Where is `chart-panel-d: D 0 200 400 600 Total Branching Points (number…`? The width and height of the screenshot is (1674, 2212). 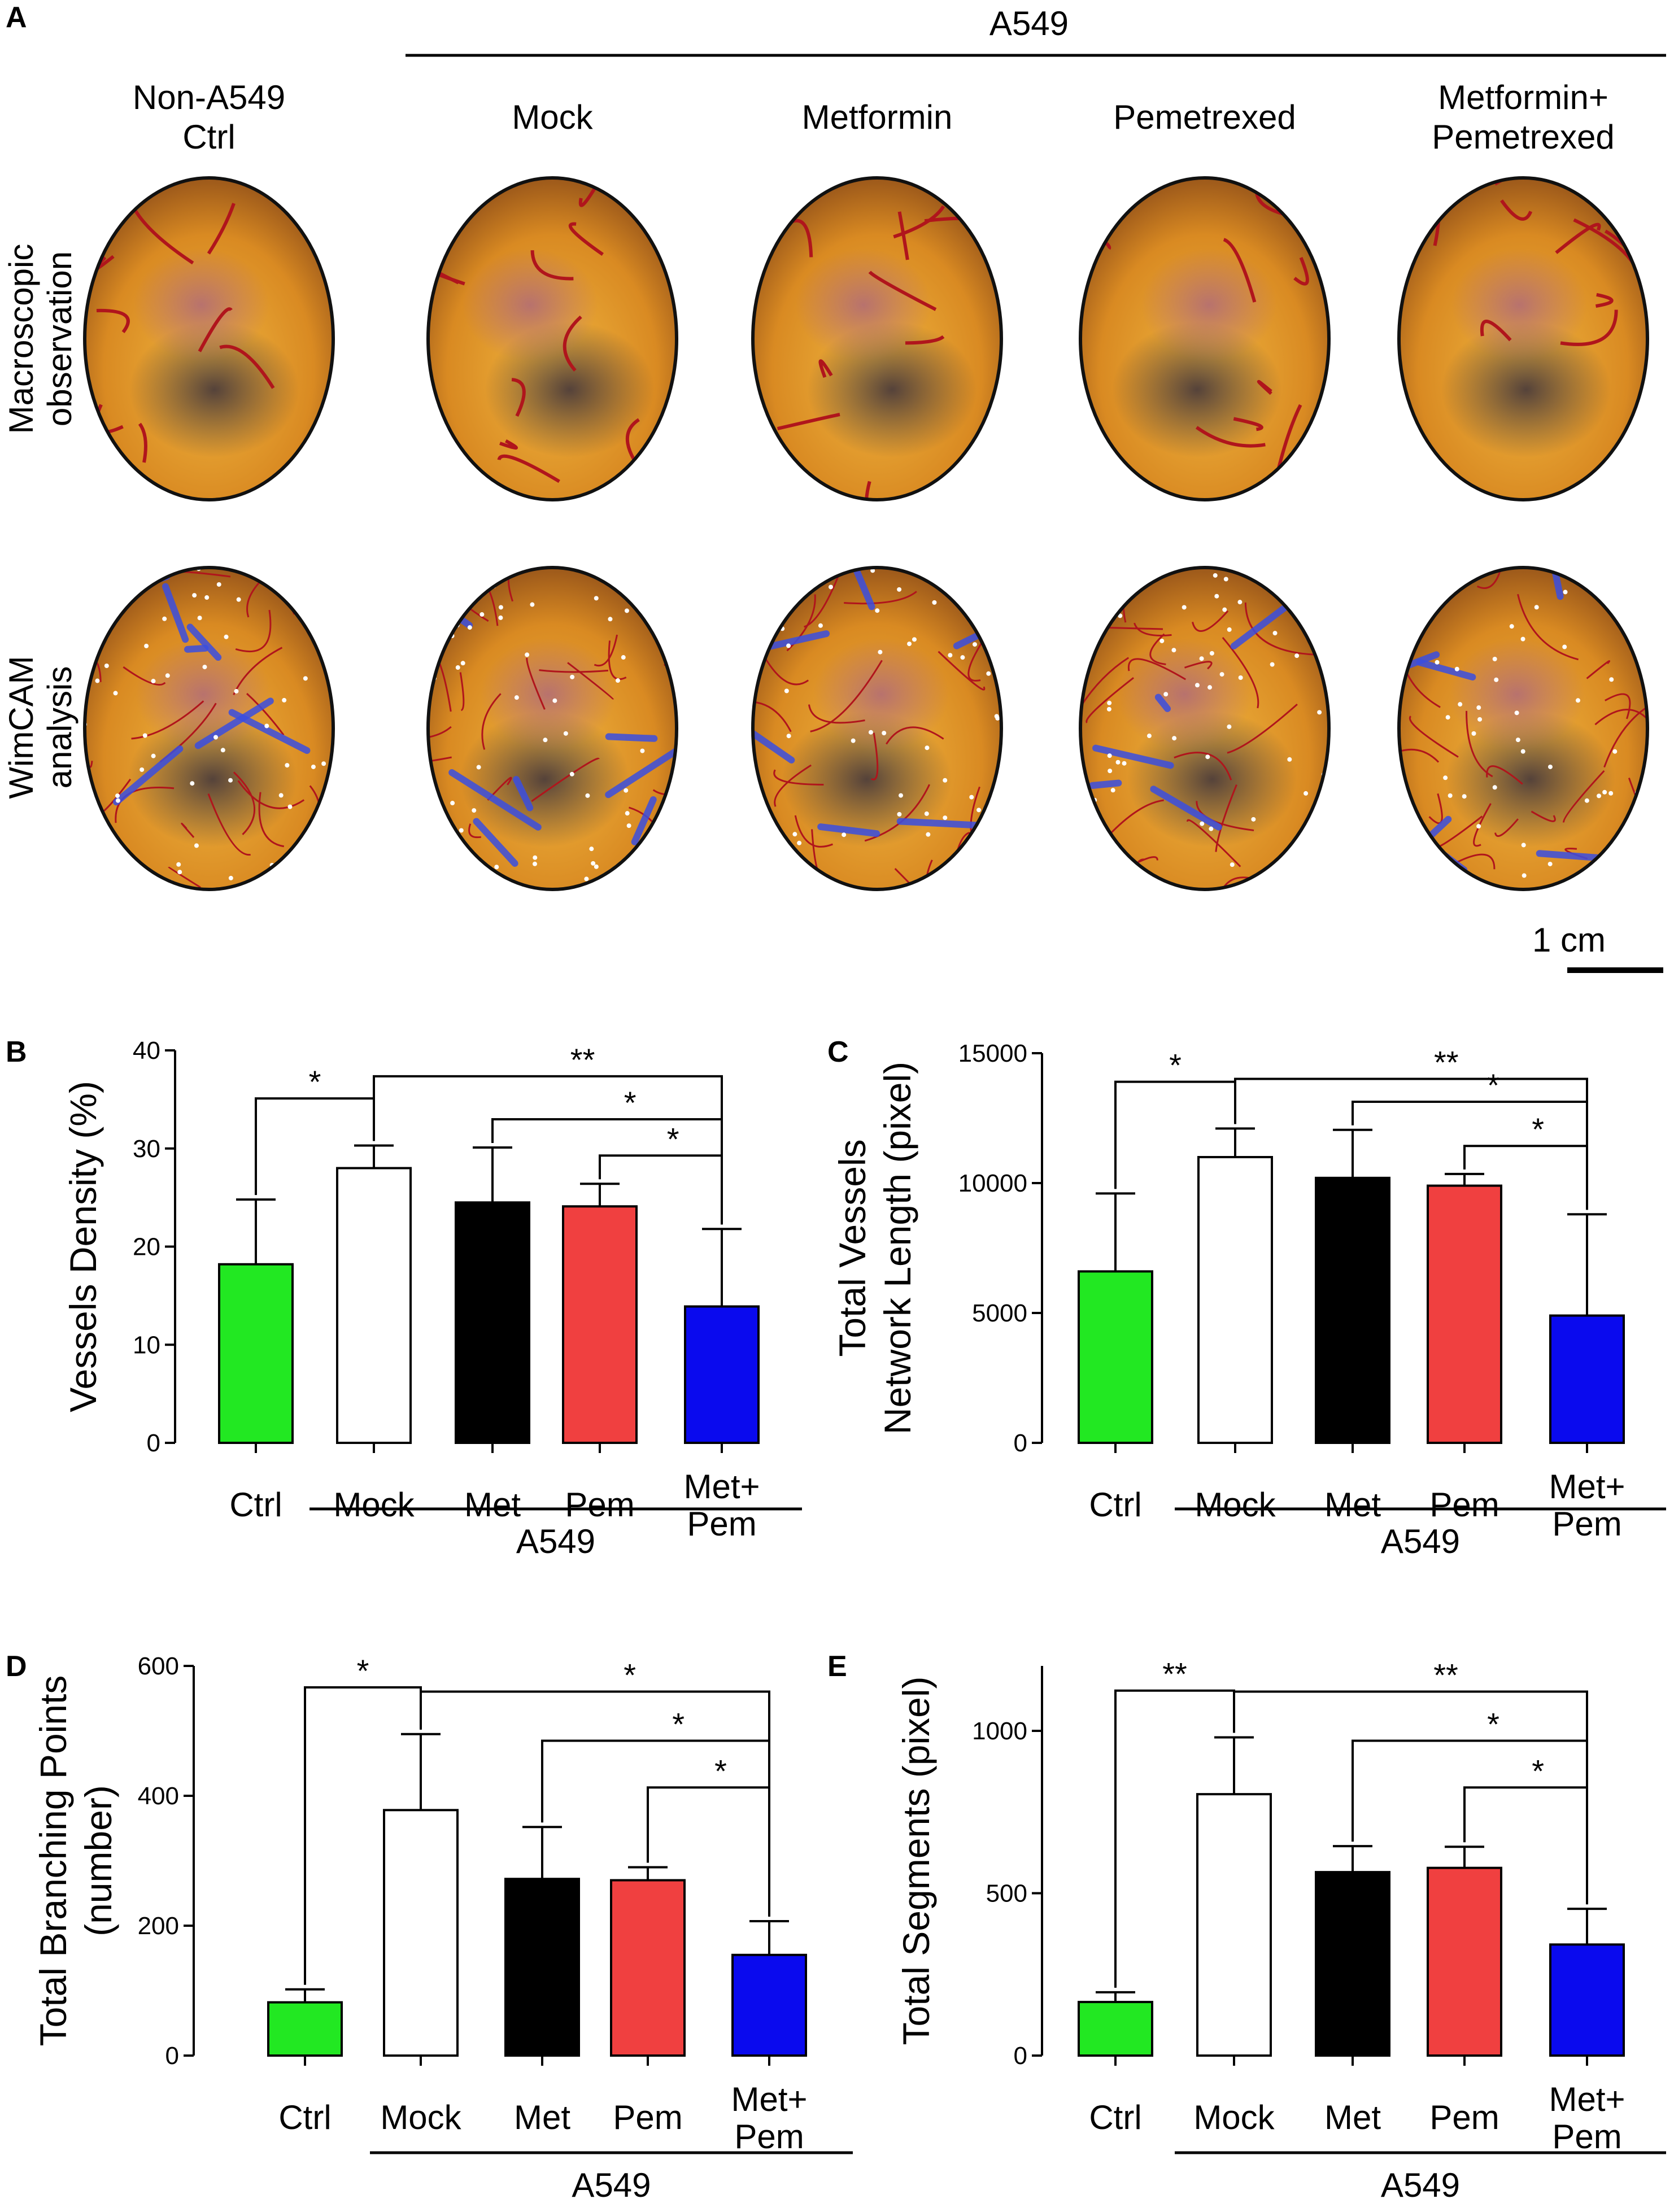 chart-panel-d: D 0 200 400 600 Total Branching Points (number… is located at coordinates (429, 1927).